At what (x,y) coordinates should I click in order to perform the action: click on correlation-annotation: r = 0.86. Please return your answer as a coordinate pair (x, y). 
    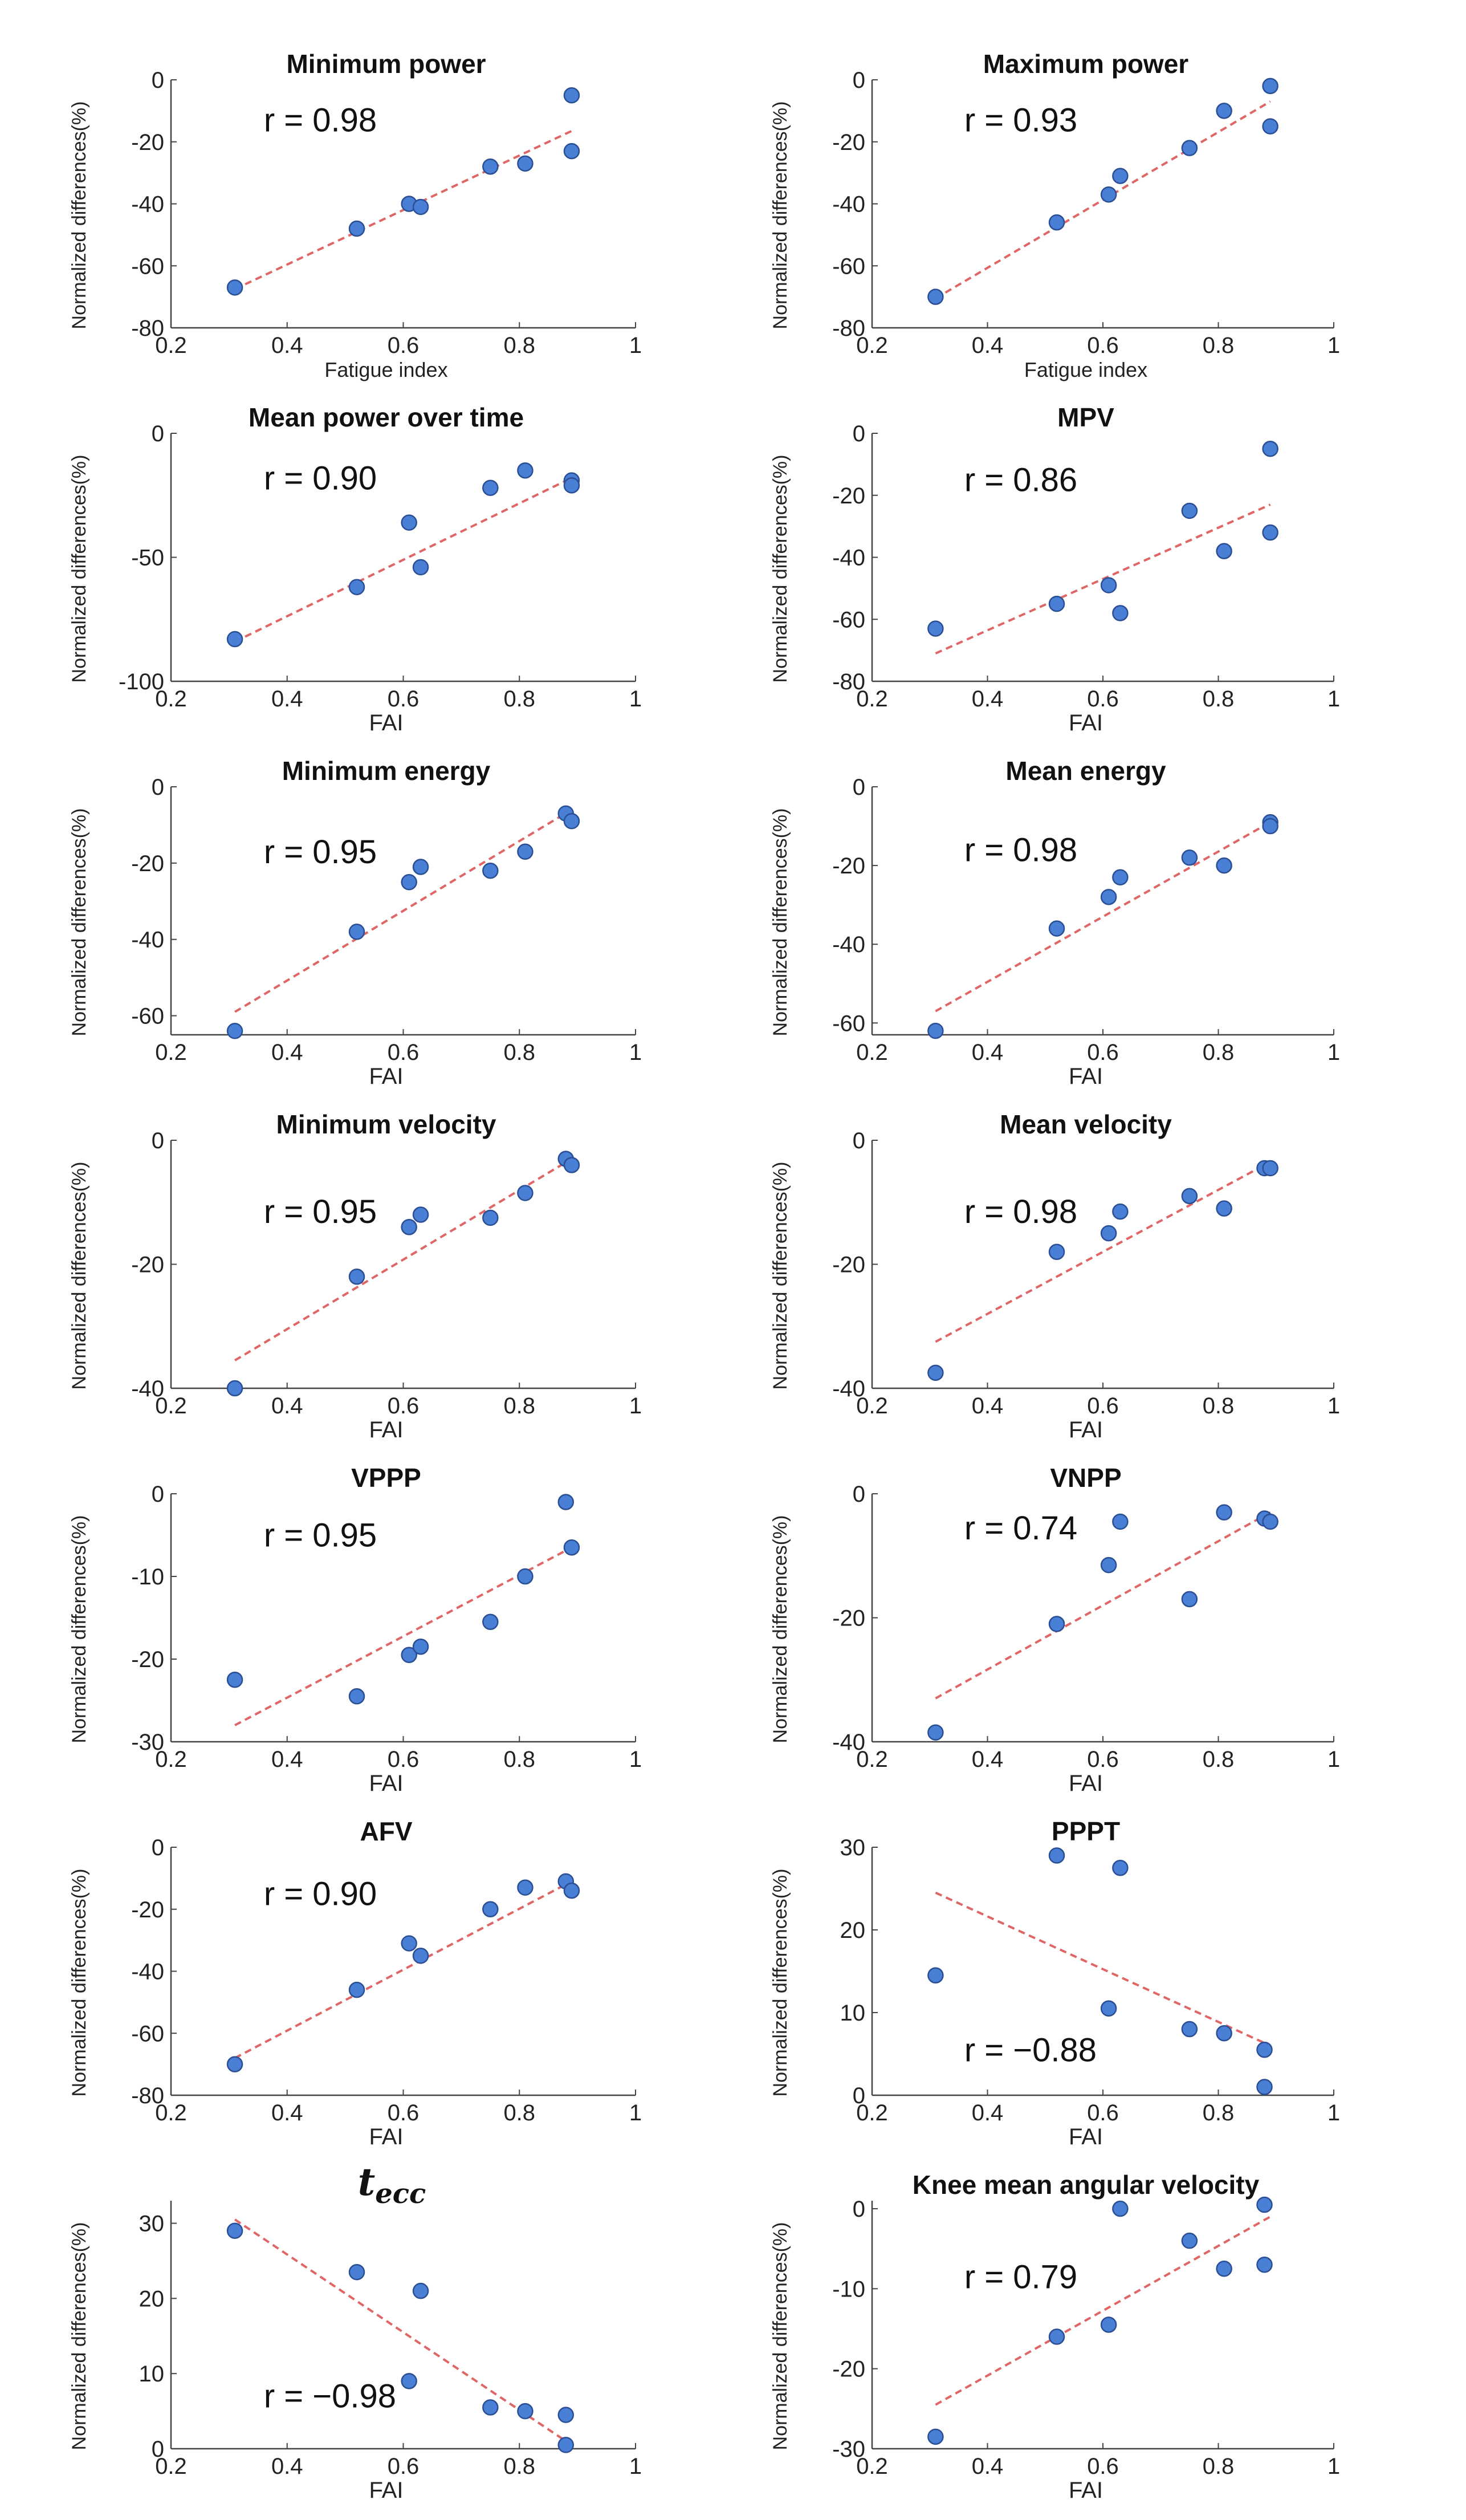
    Looking at the image, I should click on (1020, 480).